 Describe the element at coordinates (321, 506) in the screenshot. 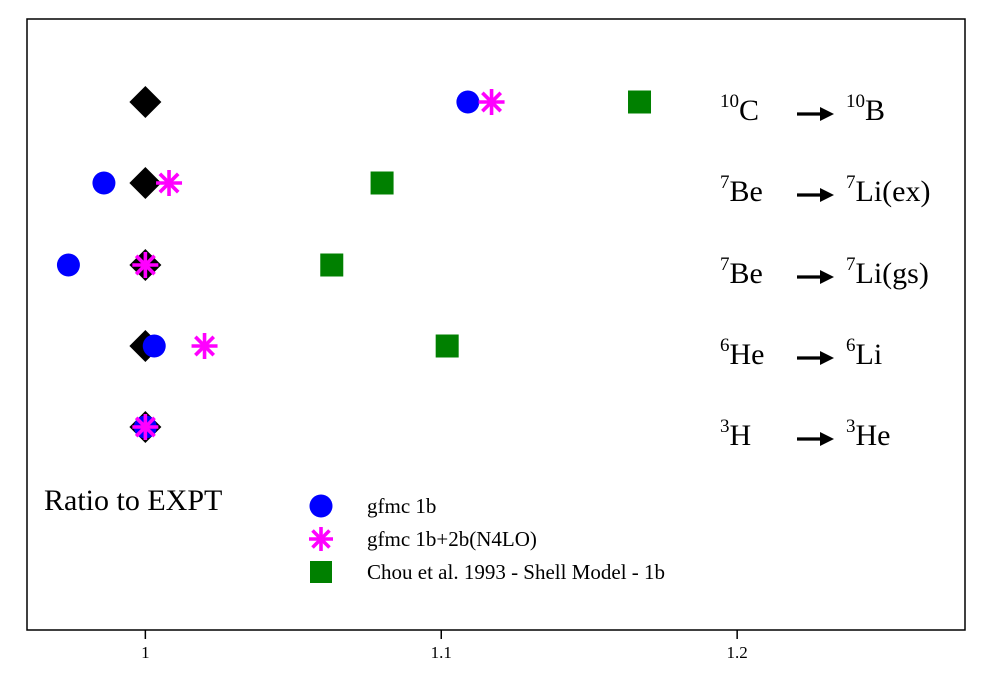

I see `legend-marker-circle` at that location.